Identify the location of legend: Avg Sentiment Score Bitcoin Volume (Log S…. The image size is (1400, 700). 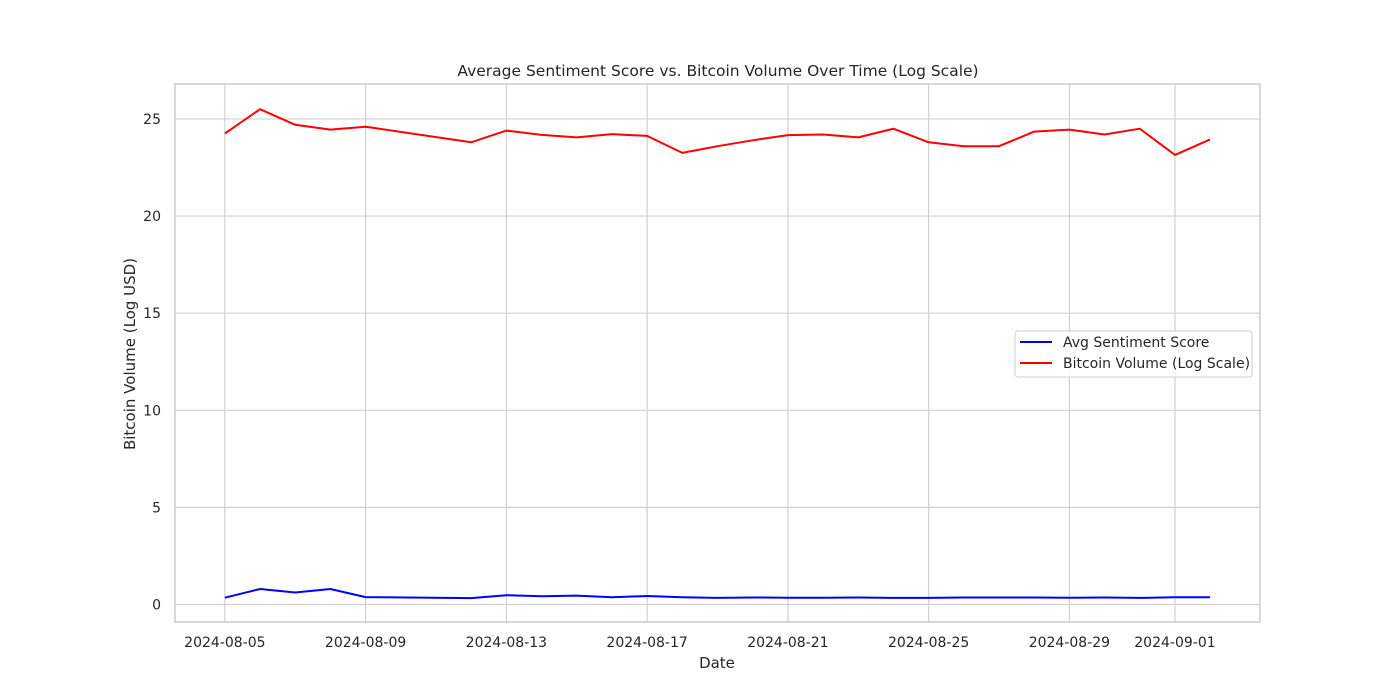
(1133, 354).